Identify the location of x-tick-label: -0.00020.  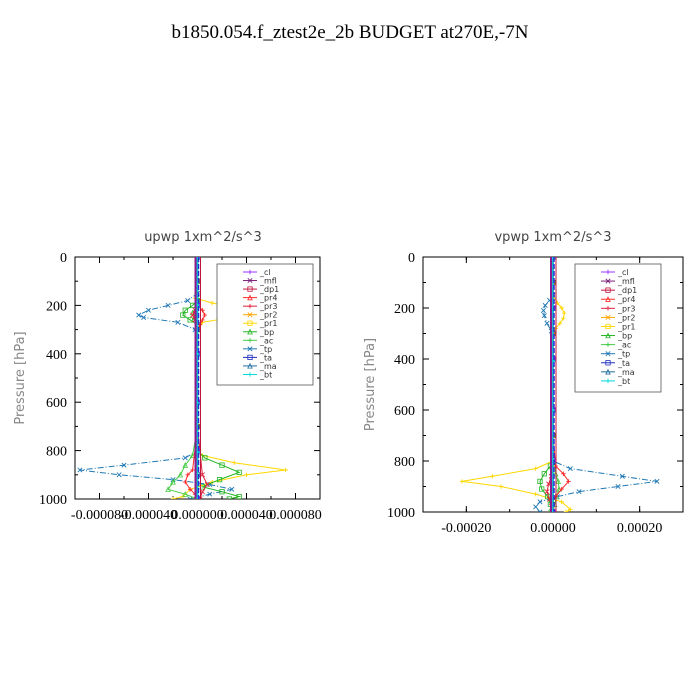
(466, 528).